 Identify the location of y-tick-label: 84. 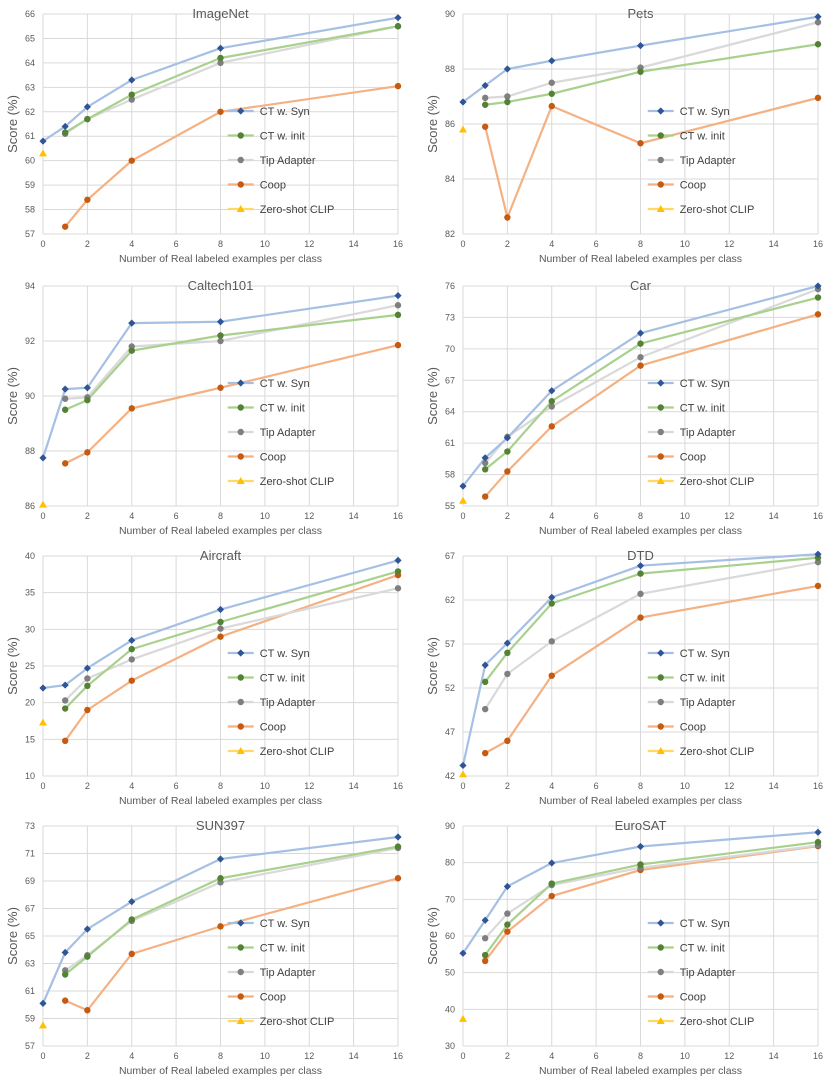
(450, 179).